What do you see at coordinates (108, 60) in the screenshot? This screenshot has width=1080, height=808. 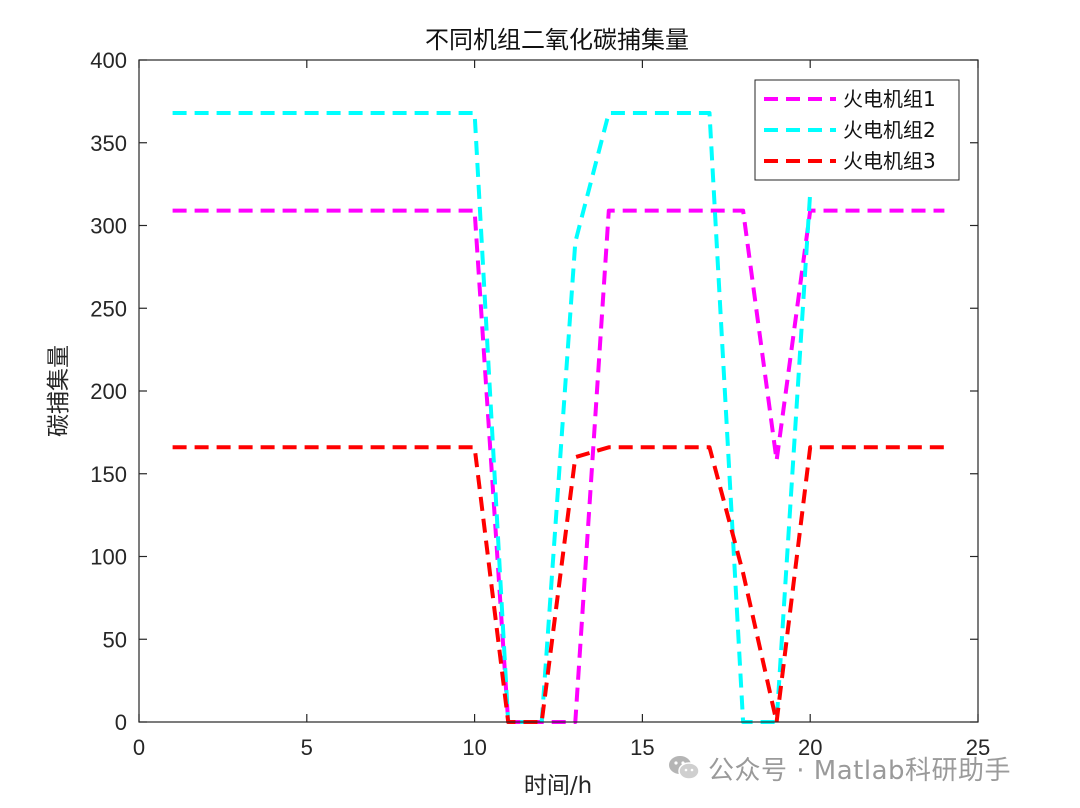 I see `y-tick-label: 400` at bounding box center [108, 60].